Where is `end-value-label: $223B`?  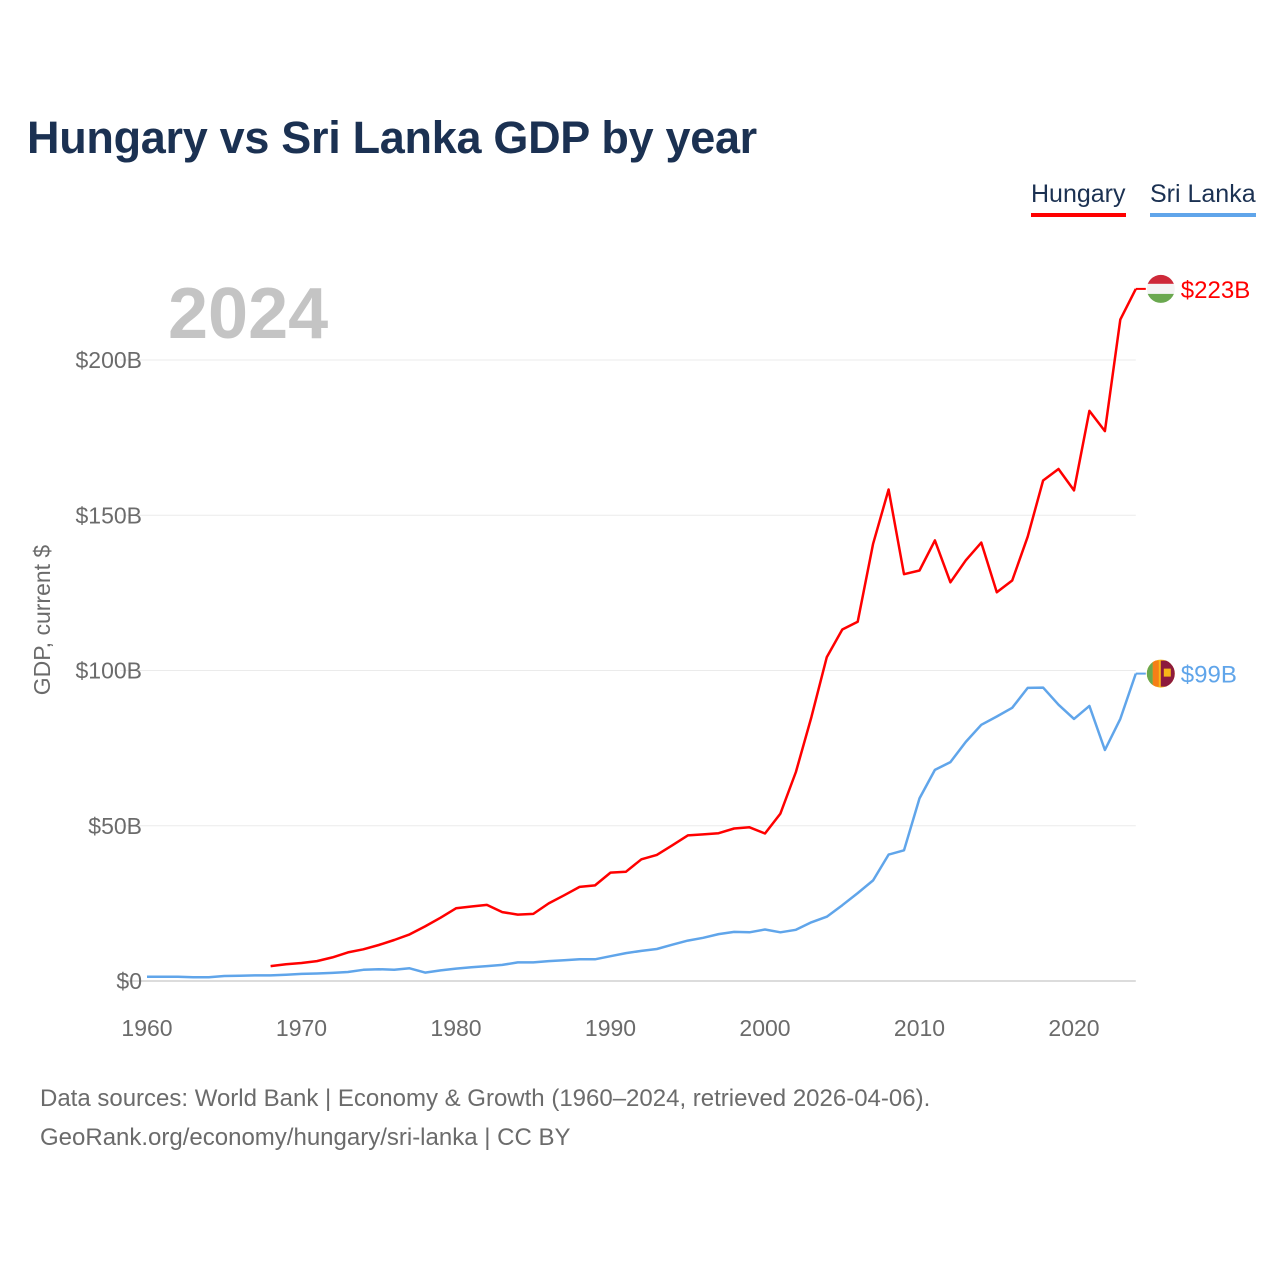
end-value-label: $223B is located at coordinates (1215, 290).